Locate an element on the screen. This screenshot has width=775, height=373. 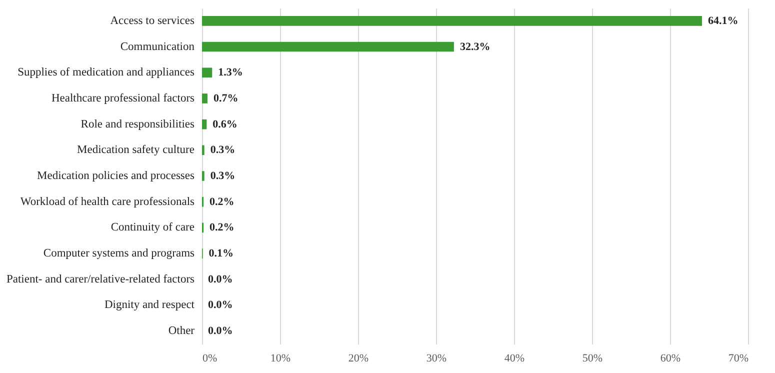
data-label: 64.1% is located at coordinates (723, 20).